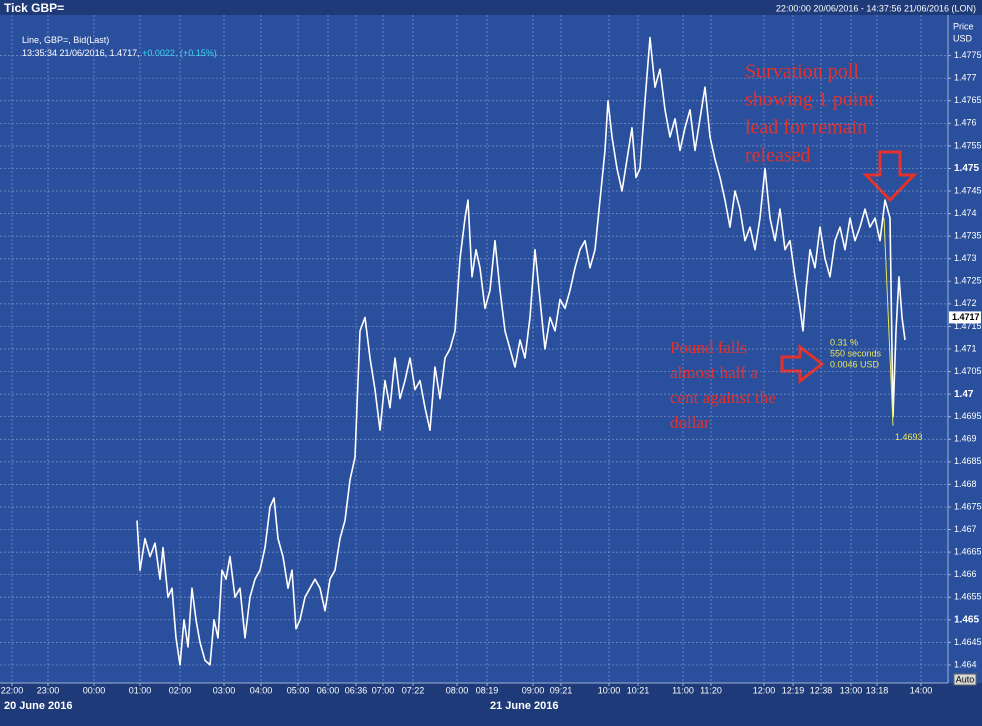 This screenshot has width=982, height=726. What do you see at coordinates (968, 506) in the screenshot?
I see `y-tick-label: 1.4675` at bounding box center [968, 506].